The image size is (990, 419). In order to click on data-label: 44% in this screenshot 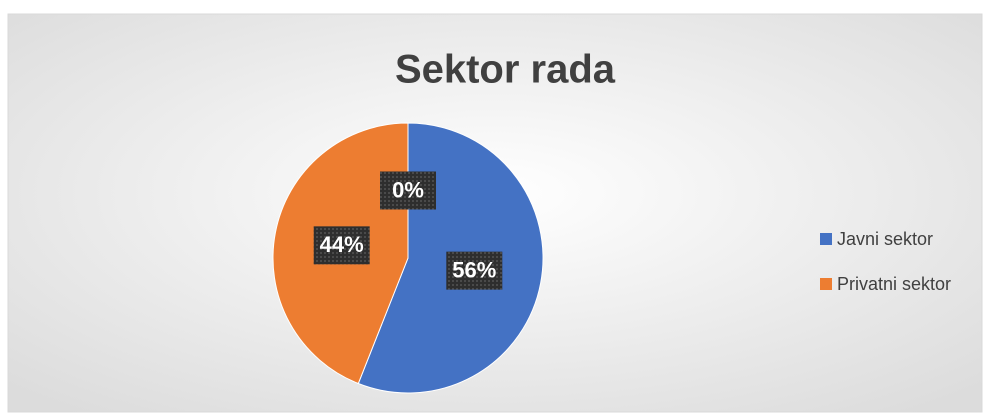, I will do `click(342, 244)`.